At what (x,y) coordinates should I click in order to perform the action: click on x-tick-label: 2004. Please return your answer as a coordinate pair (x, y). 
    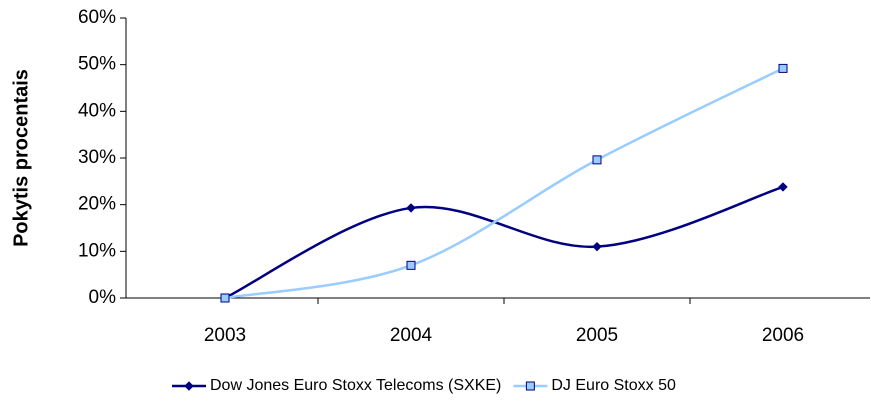
    Looking at the image, I should click on (411, 335).